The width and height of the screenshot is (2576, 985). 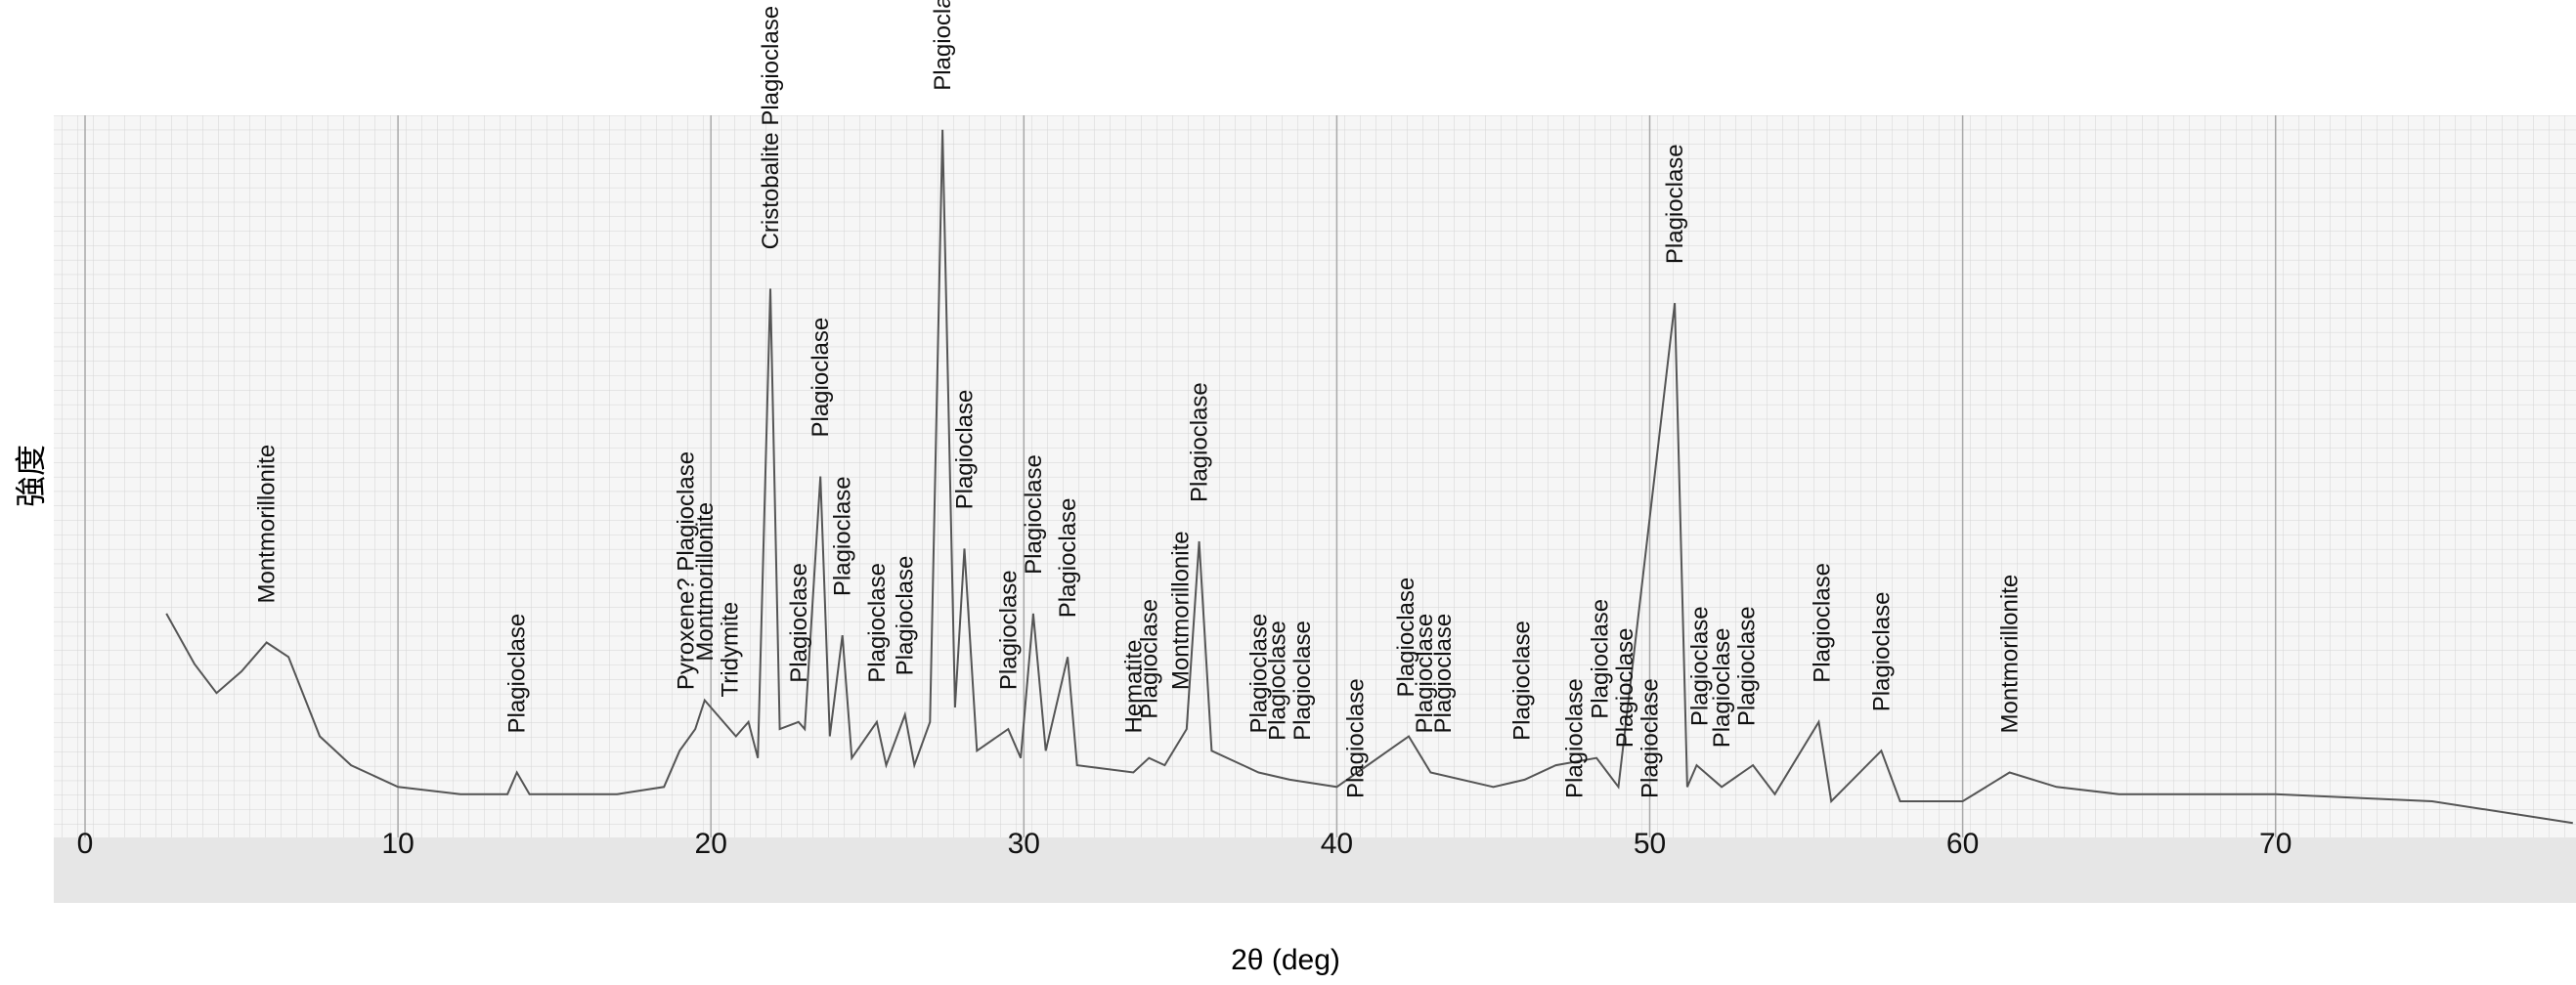 What do you see at coordinates (85, 844) in the screenshot?
I see `x-tick-label: 0` at bounding box center [85, 844].